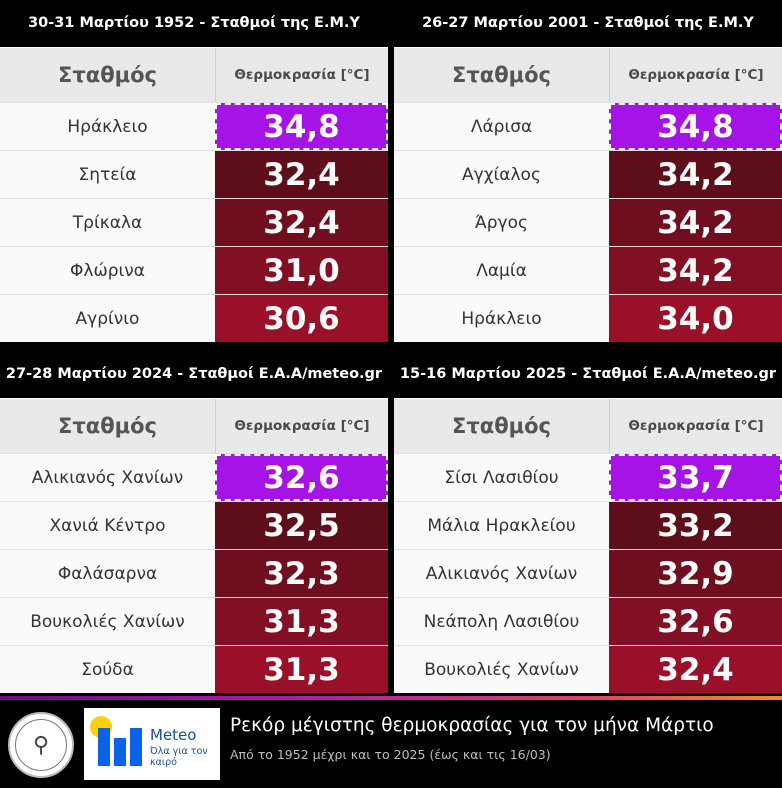 The image size is (782, 788). I want to click on table-row: Βουκολιές Χανίων 32,4, so click(588, 669).